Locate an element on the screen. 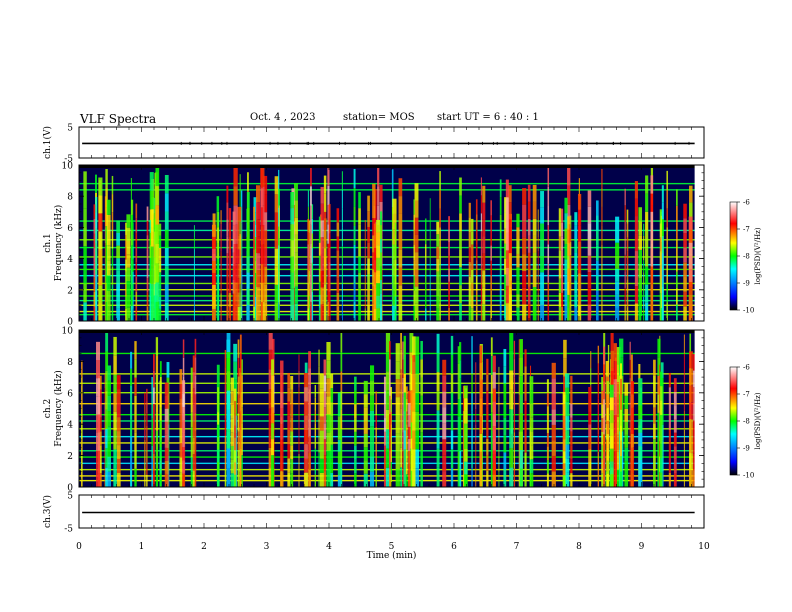 Image resolution: width=792 pixels, height=612 pixels. y-tick-label: 6 is located at coordinates (70, 394).